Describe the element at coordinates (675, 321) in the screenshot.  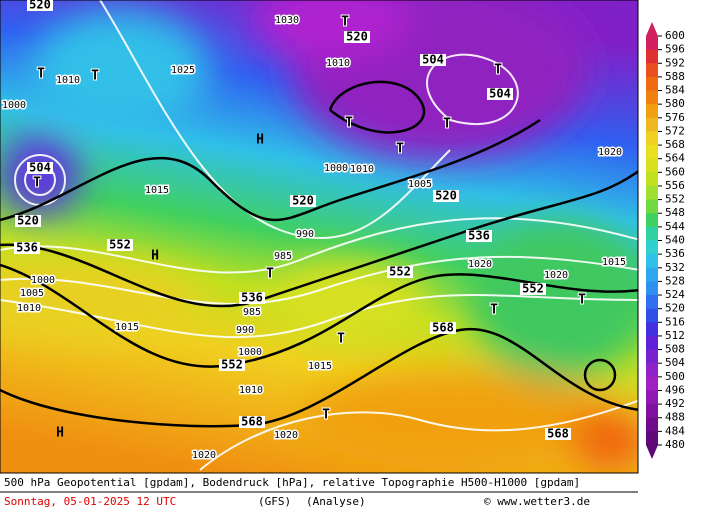
I see `colorbar-label: 516` at that location.